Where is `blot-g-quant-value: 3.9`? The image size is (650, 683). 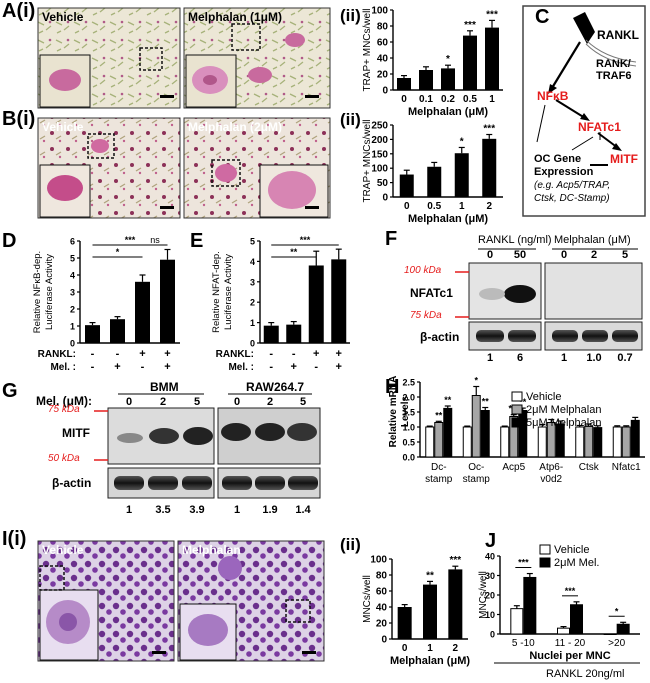 blot-g-quant-value: 3.9 is located at coordinates (197, 510).